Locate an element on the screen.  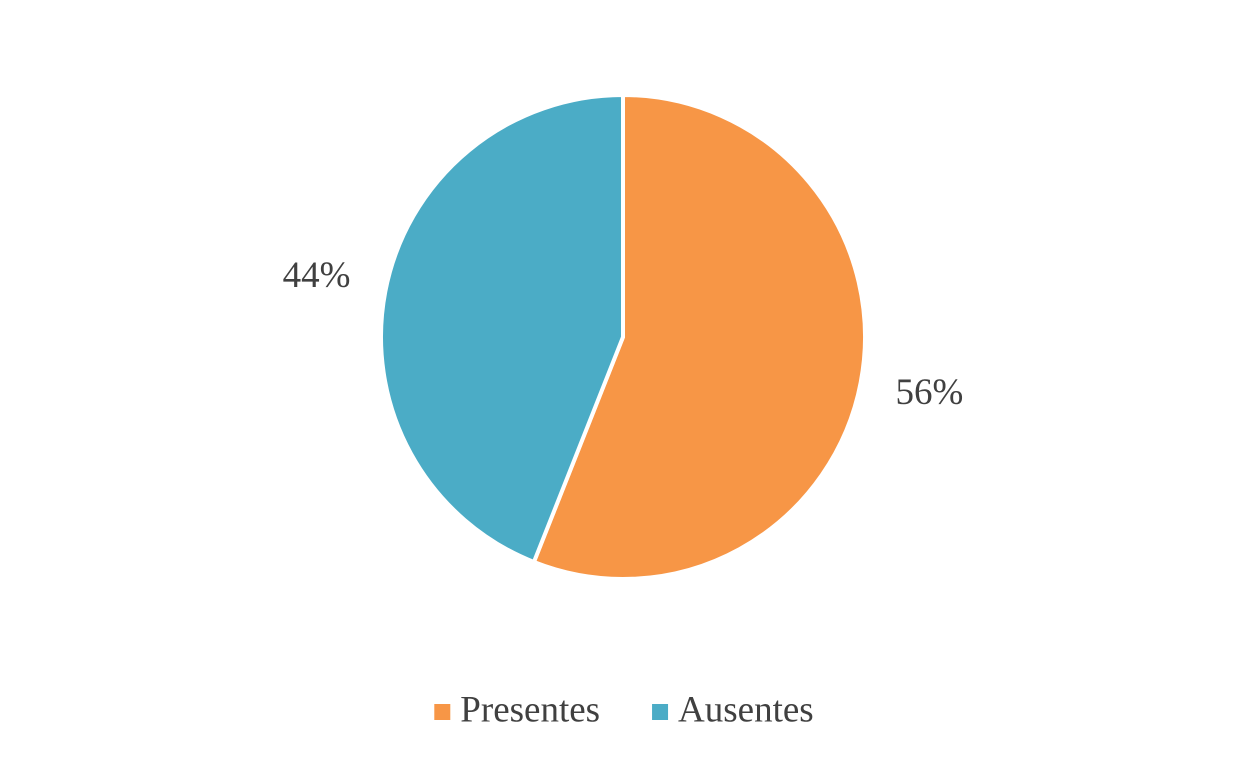
data-label: 56% is located at coordinates (930, 392).